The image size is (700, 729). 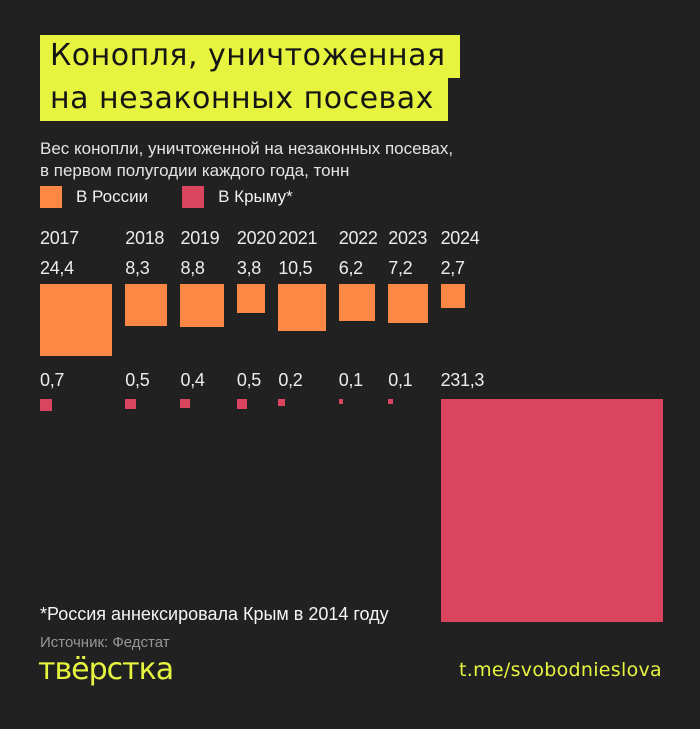 I want to click on chart-column-2020: 2020 3,8 0,5, so click(x=256, y=425).